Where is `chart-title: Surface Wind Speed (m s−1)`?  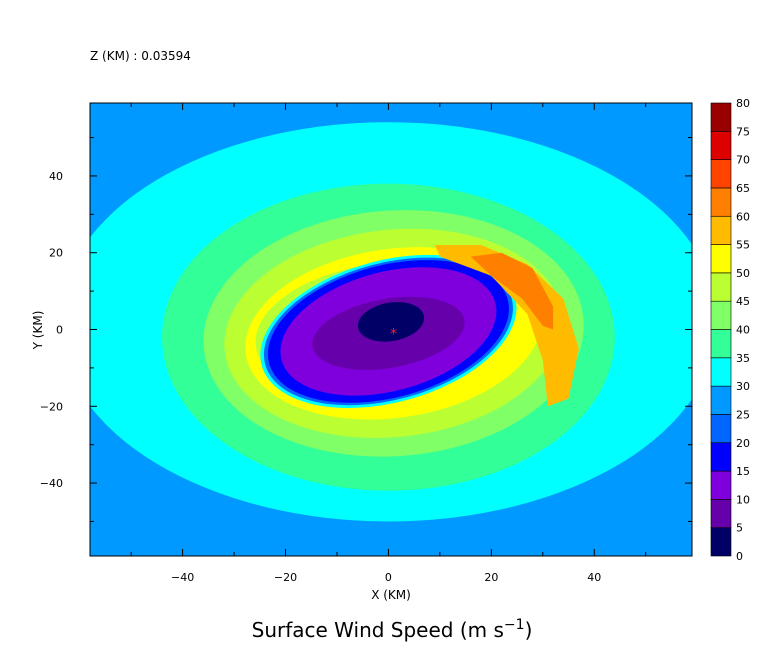 chart-title: Surface Wind Speed (m s−1) is located at coordinates (392, 629).